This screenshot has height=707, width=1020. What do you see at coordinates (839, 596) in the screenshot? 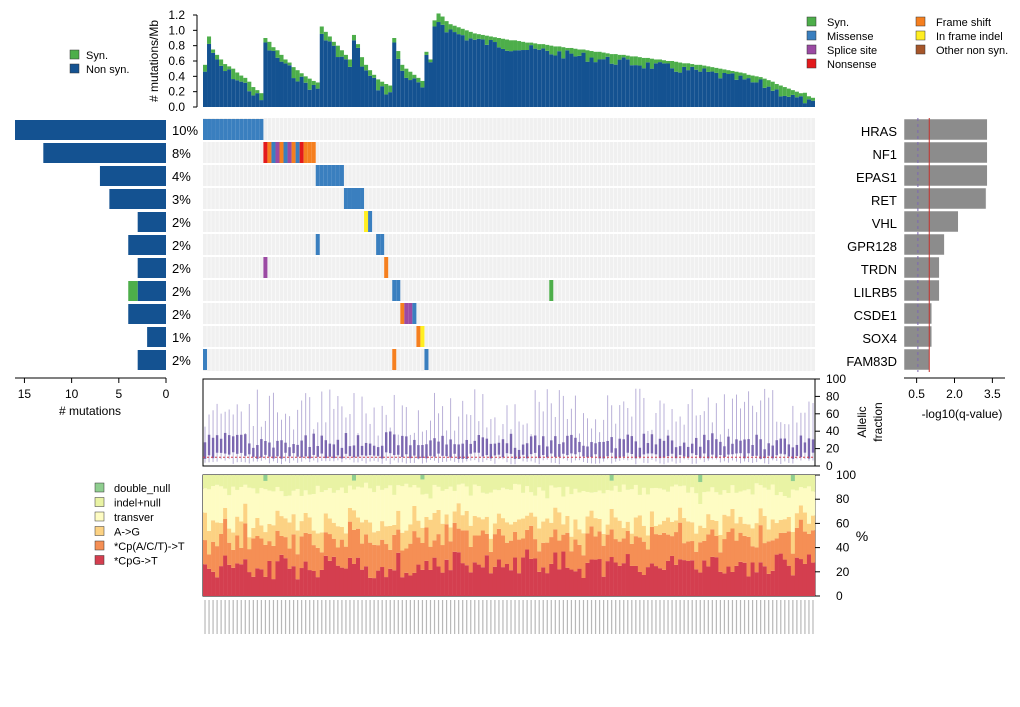
I see `spectrum-tick-label: 0` at bounding box center [839, 596].